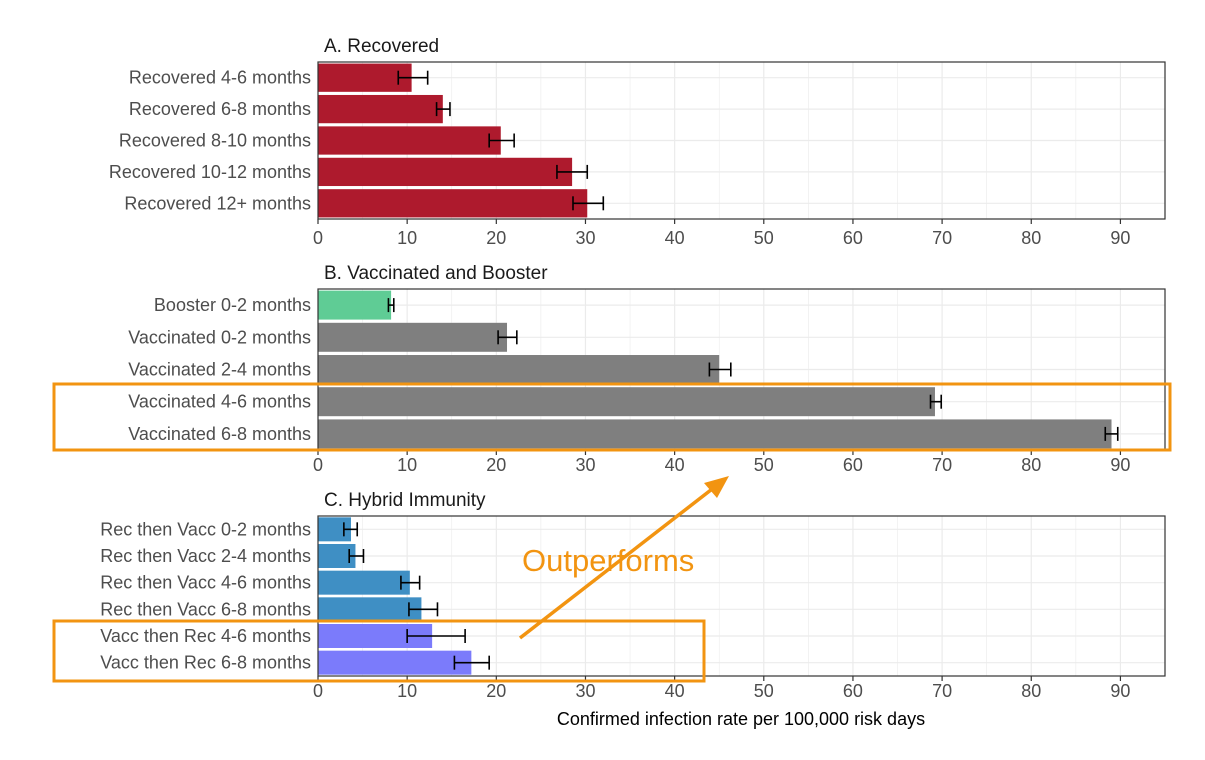 Image resolution: width=1205 pixels, height=760 pixels. Describe the element at coordinates (215, 141) in the screenshot. I see `category-label: Recovered 8-10 months` at that location.